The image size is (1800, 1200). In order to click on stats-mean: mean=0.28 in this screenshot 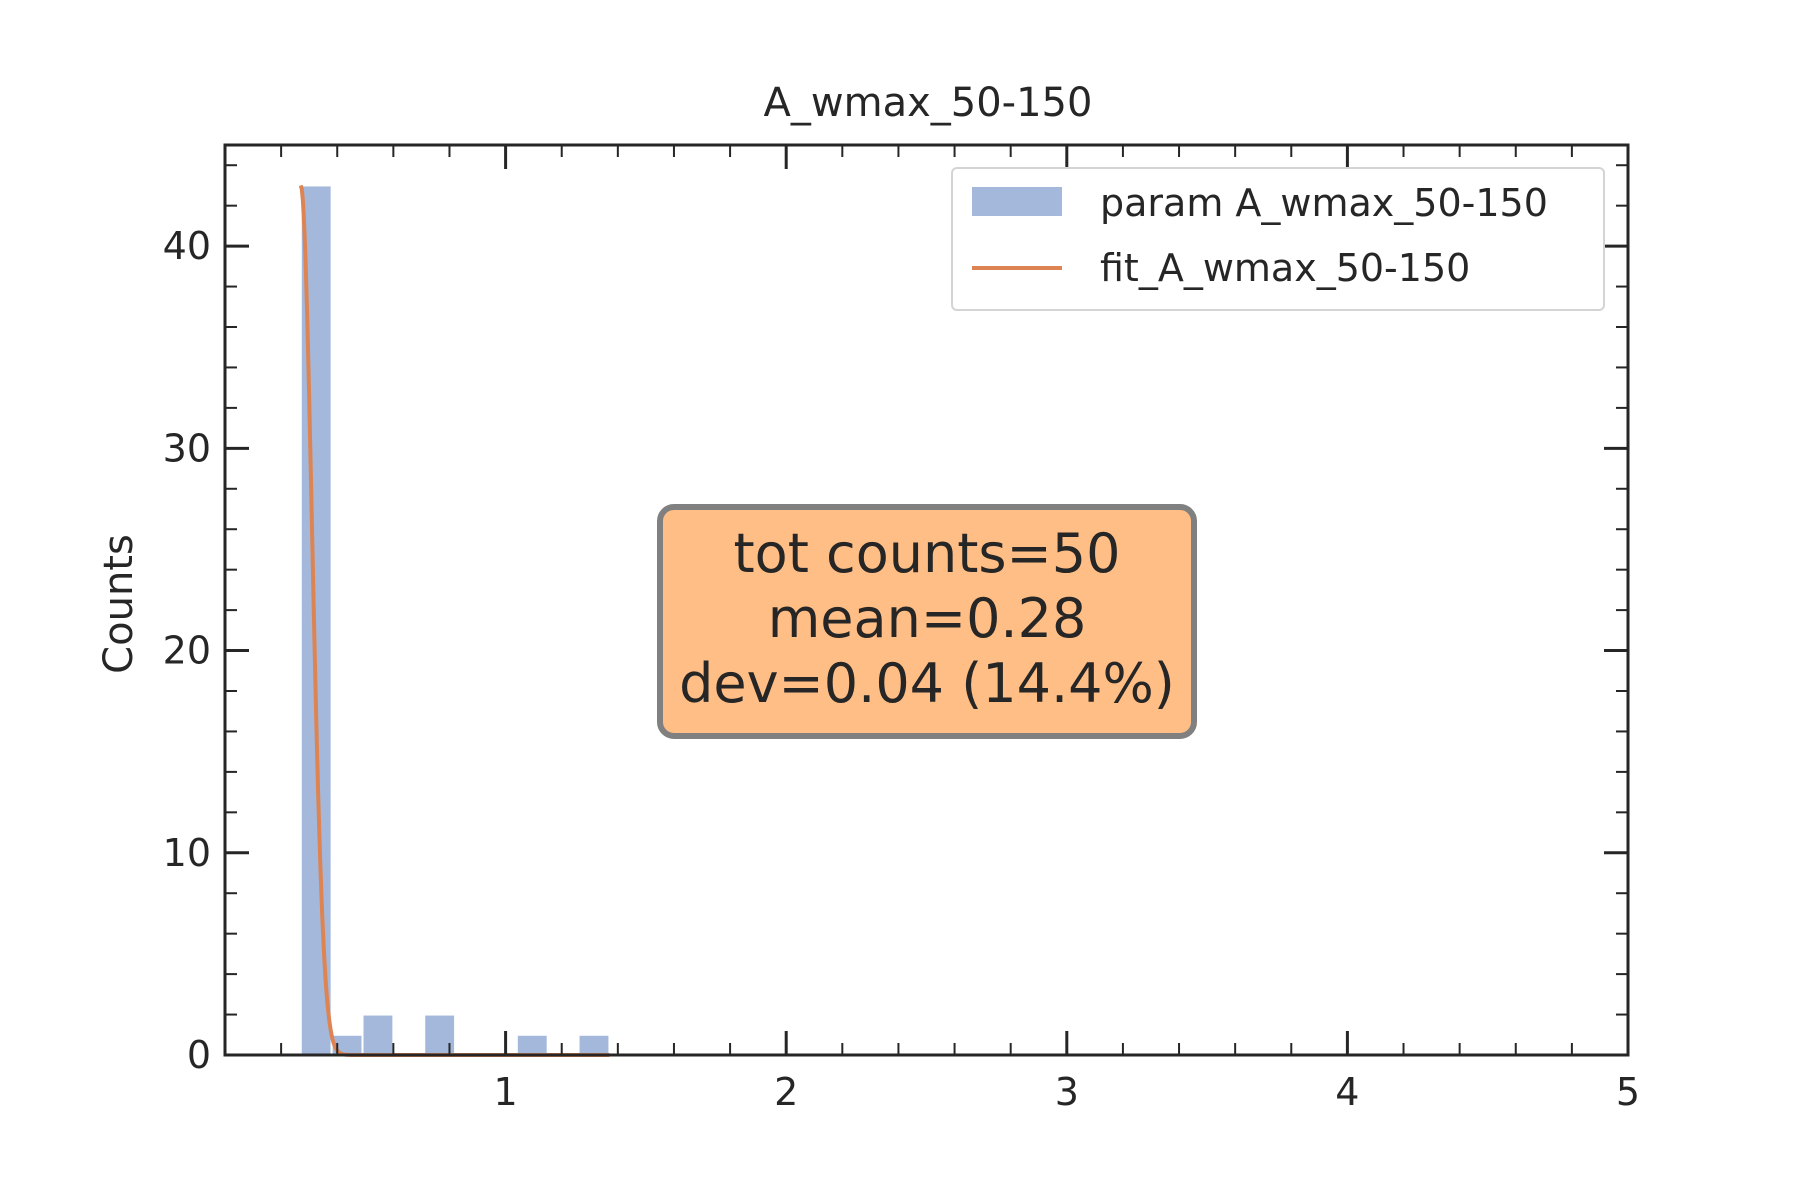, I will do `click(927, 618)`.